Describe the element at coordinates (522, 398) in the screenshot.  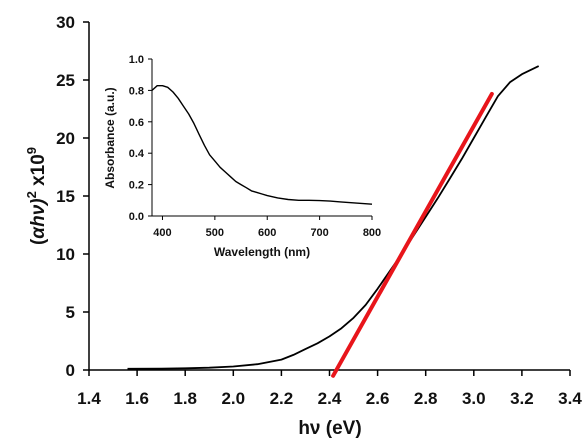
I see `main-x-tick-label: 3.2` at that location.